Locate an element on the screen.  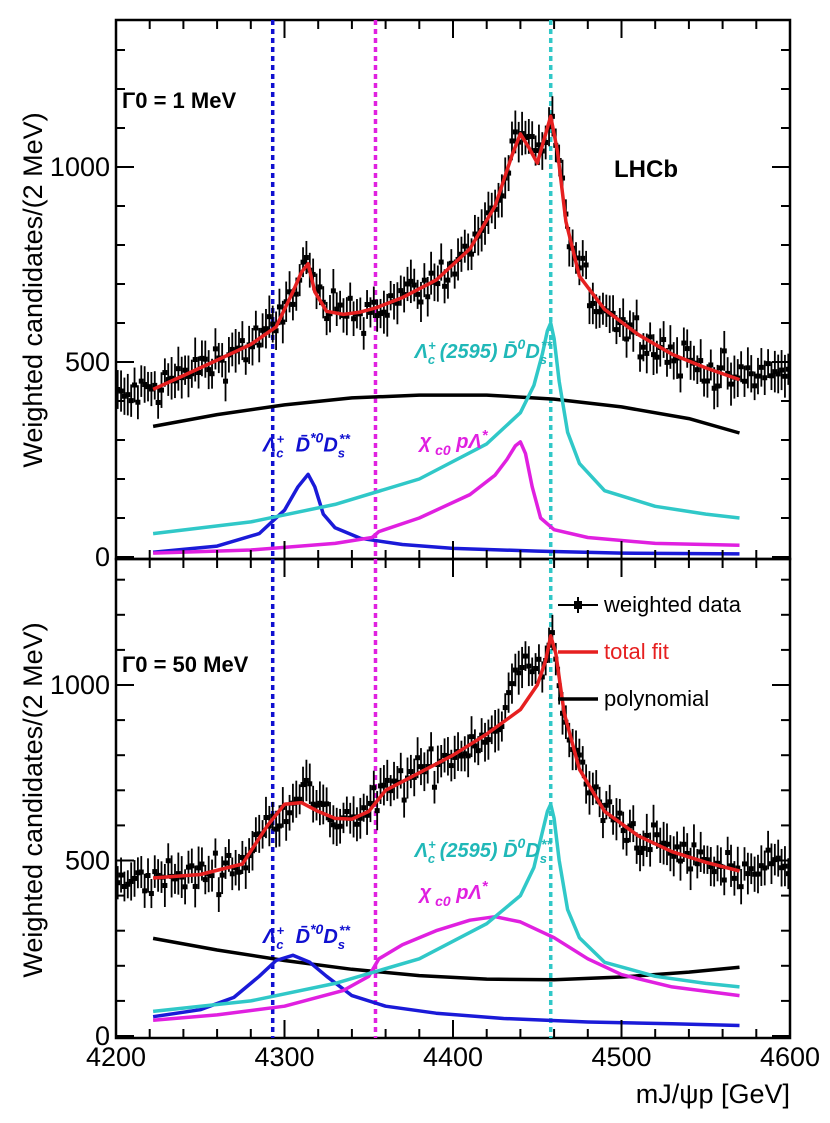
curve-c-2595-d-ds is located at coordinates (446, 908).